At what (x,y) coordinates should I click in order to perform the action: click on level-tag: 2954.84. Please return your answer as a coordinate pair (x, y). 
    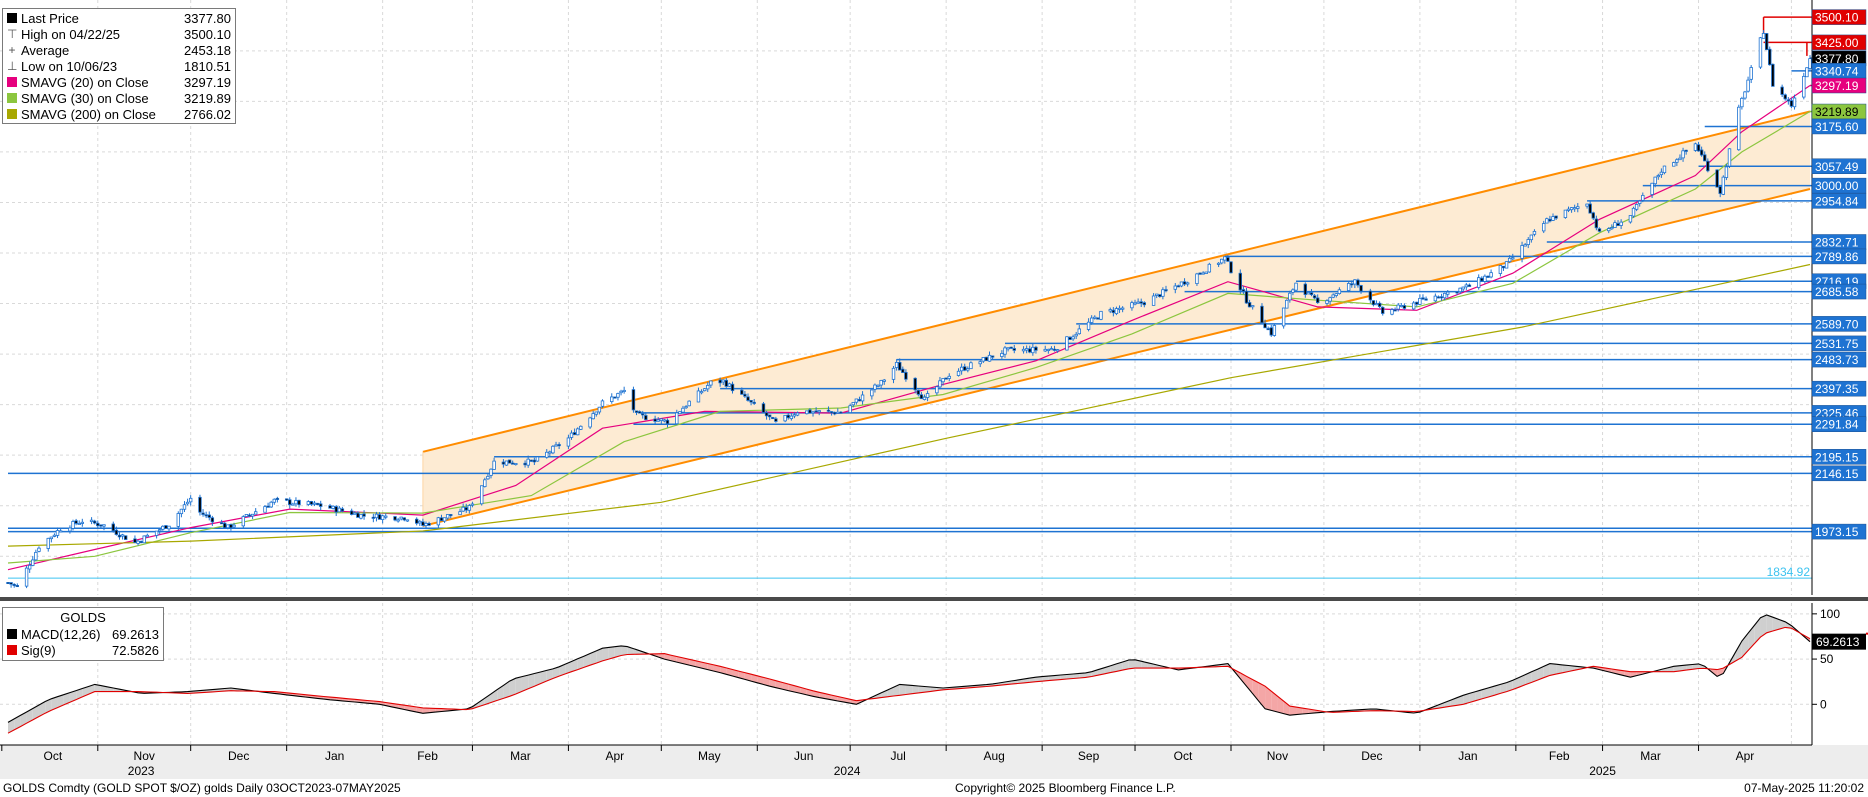
    Looking at the image, I should click on (1839, 201).